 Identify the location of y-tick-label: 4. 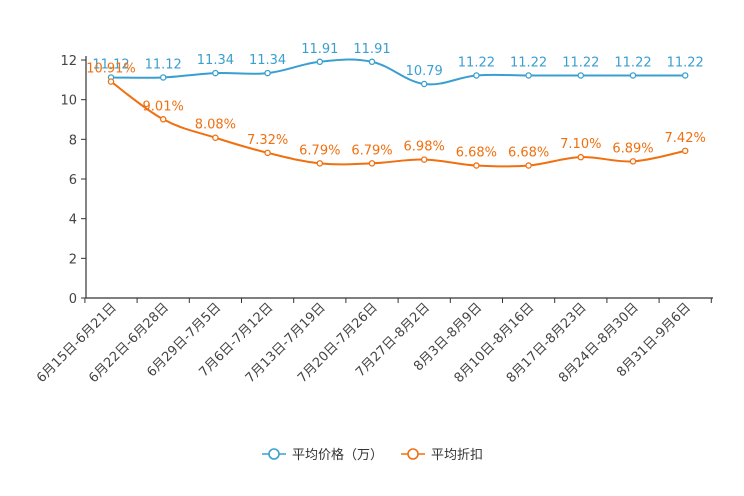
(73, 220).